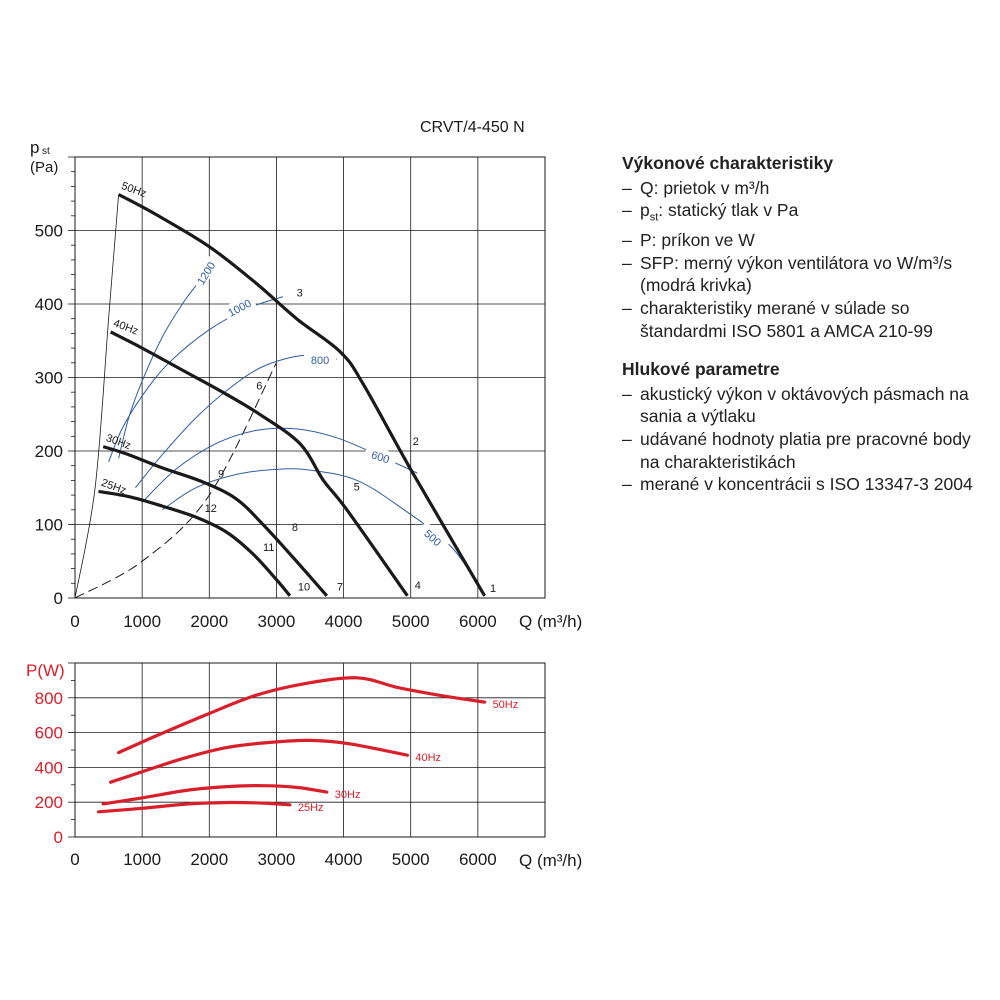 The image size is (1000, 1000). Describe the element at coordinates (728, 163) in the screenshot. I see `performance-heading: Výkonové charakteristiky` at that location.